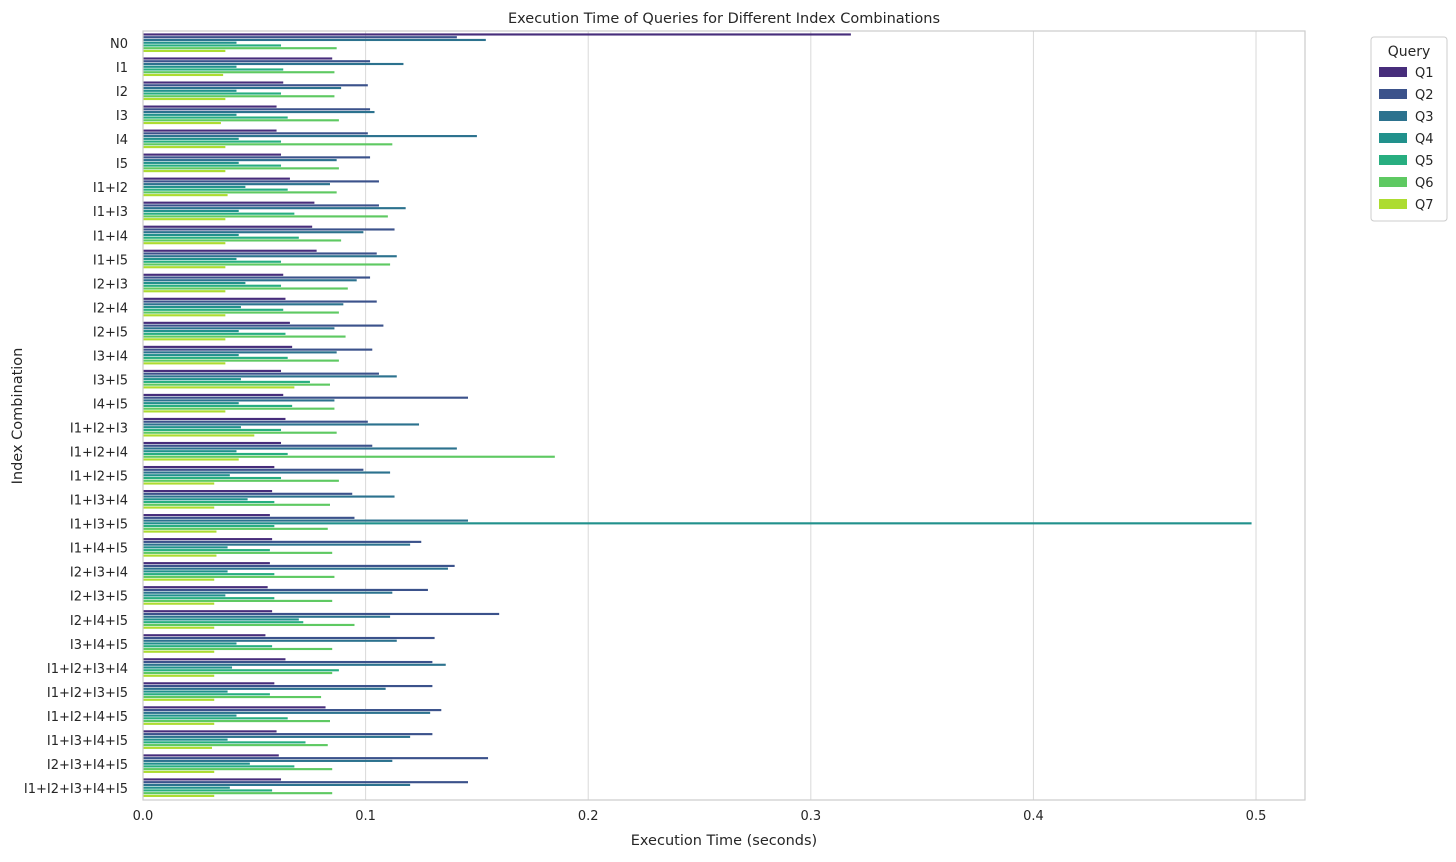  What do you see at coordinates (238, 769) in the screenshot?
I see `bar-I2+I3+I4+I5-Q6` at bounding box center [238, 769].